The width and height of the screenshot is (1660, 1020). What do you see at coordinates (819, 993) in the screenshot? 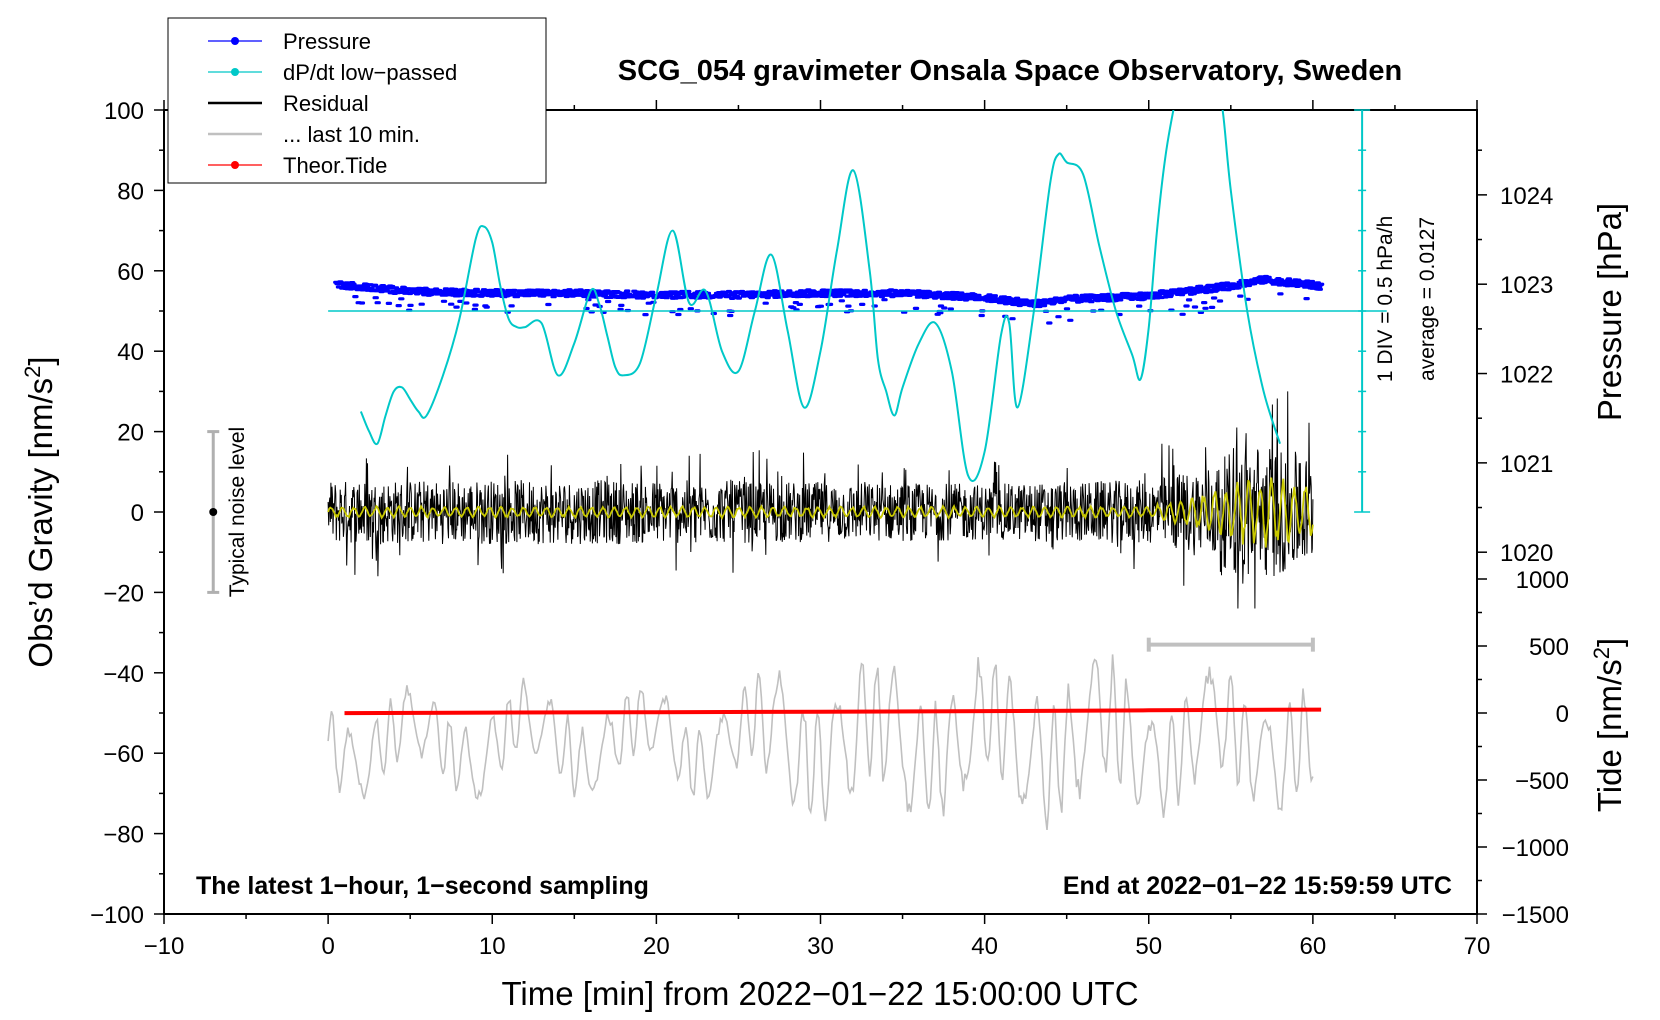
I see `x-axis-title: Time [min] from 2022−01−22 15:00:00 UTC` at bounding box center [819, 993].